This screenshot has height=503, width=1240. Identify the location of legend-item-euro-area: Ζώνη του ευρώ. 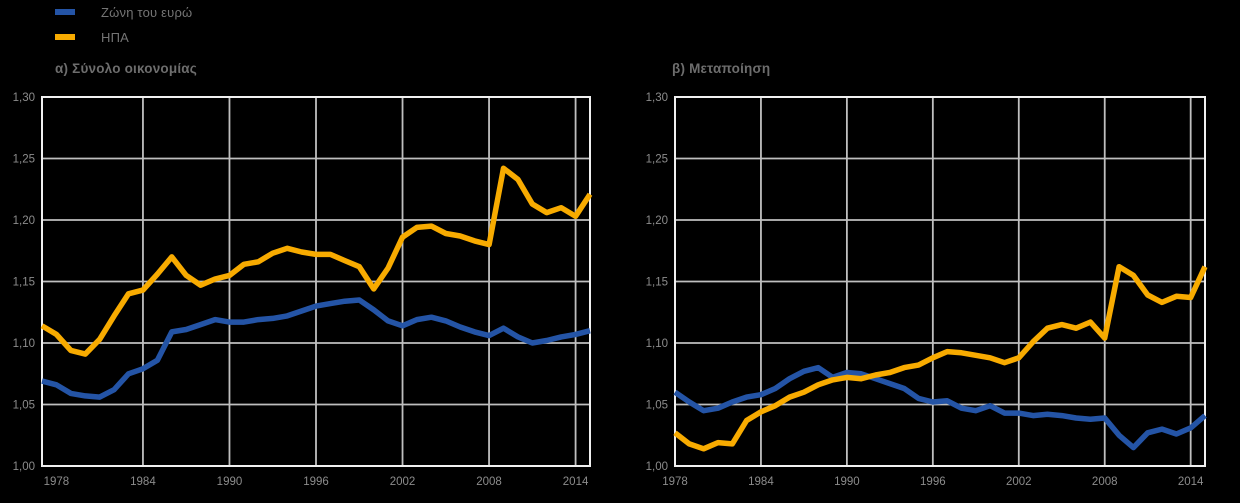
(123, 12).